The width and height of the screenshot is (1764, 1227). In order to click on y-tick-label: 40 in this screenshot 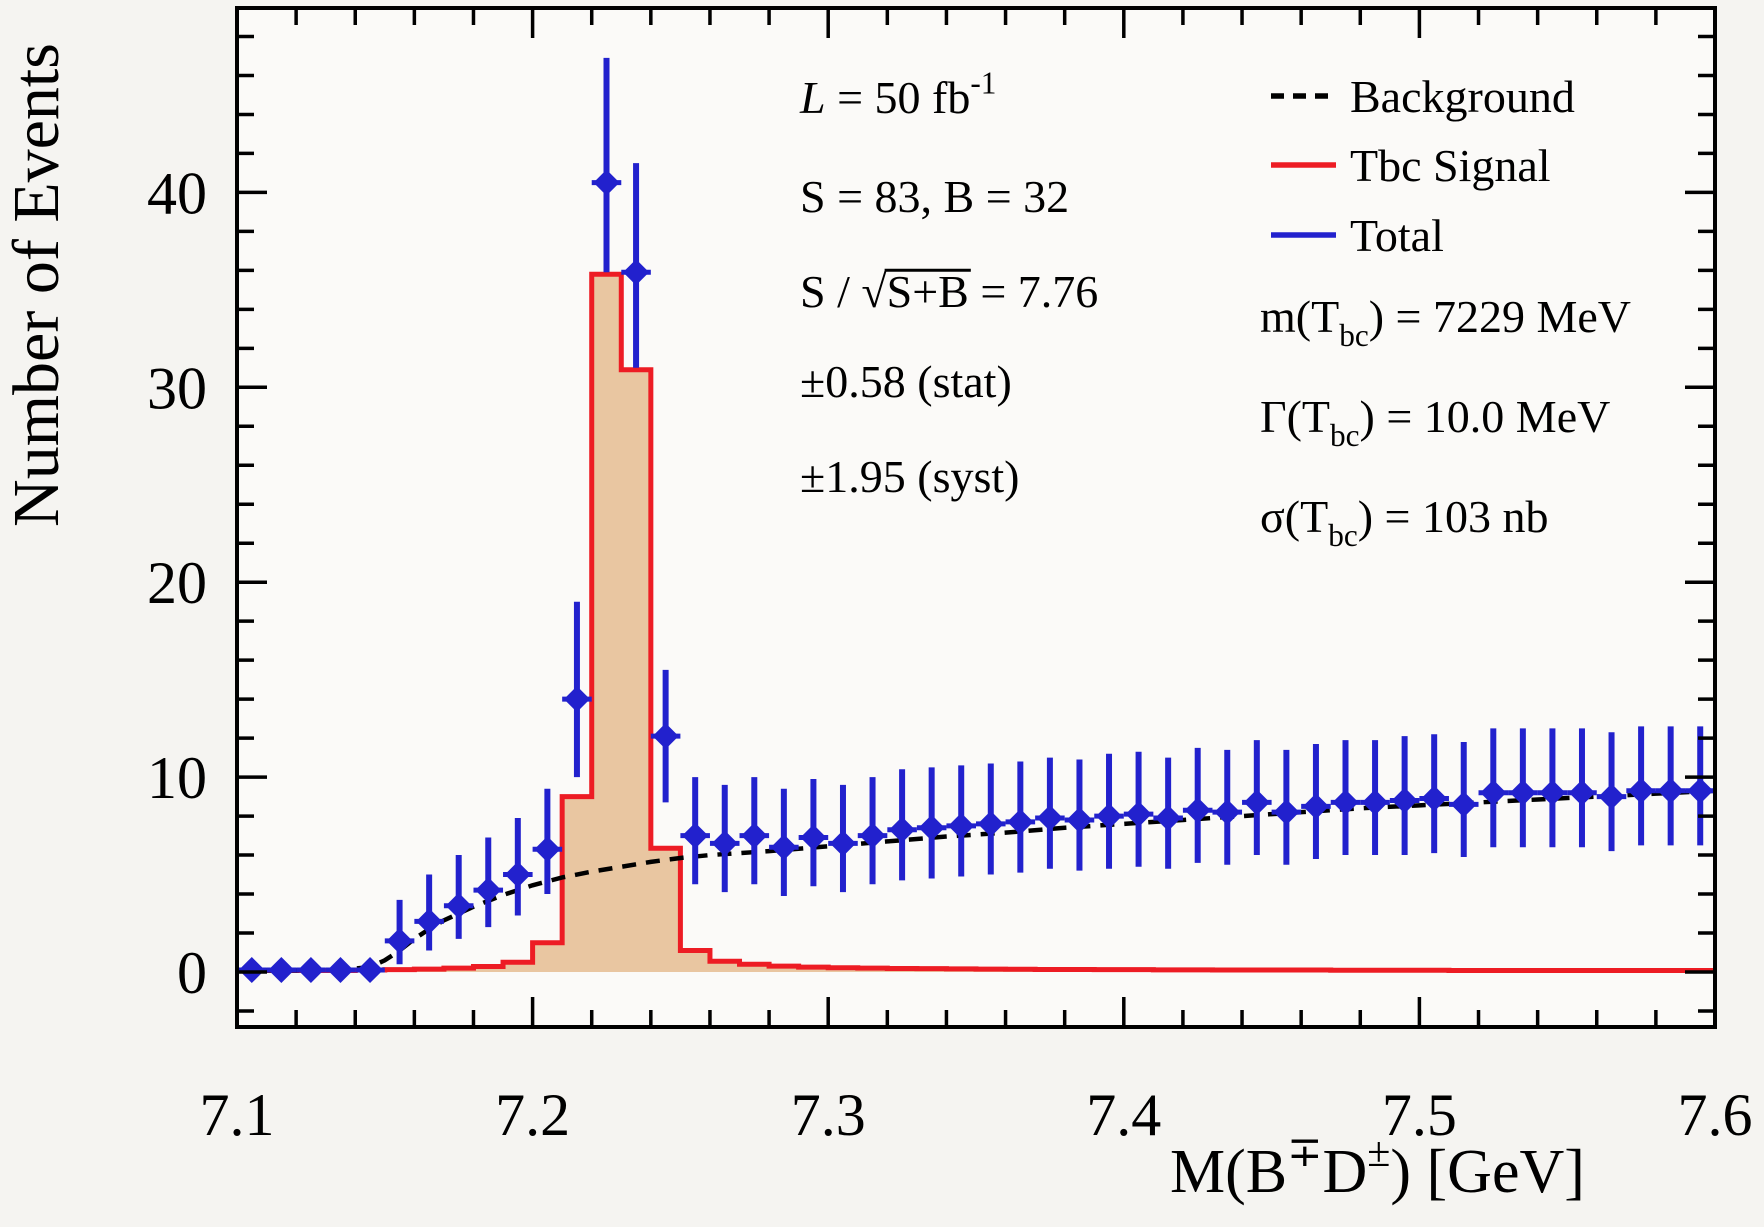, I will do `click(177, 193)`.